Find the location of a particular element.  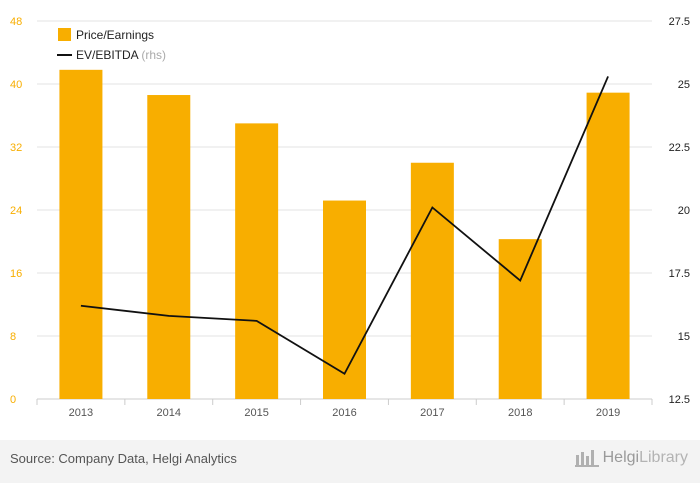

source-text: Source: Company Data, Helgi Analytics is located at coordinates (123, 458).